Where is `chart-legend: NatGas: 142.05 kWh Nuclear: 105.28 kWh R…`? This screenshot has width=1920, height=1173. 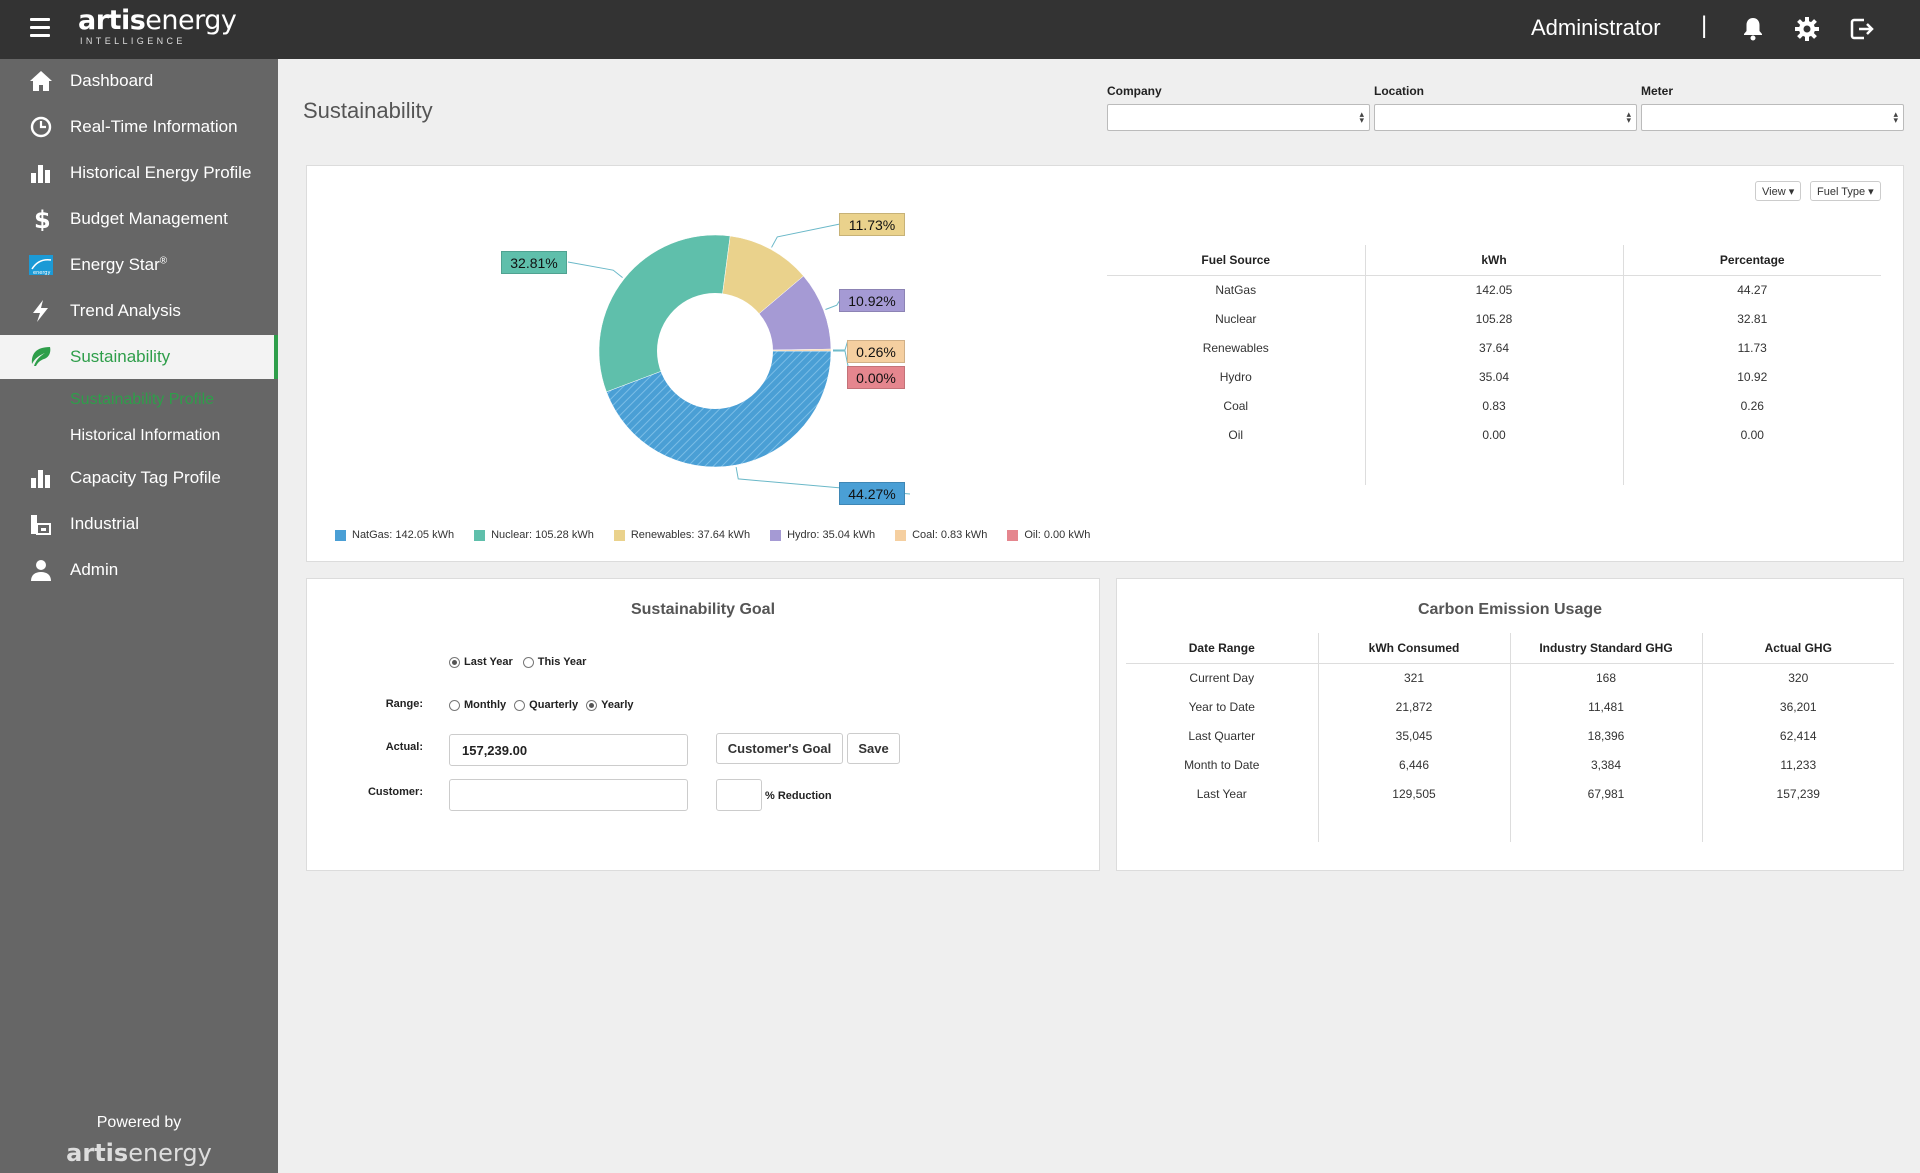 chart-legend: NatGas: 142.05 kWh Nuclear: 105.28 kWh R… is located at coordinates (722, 535).